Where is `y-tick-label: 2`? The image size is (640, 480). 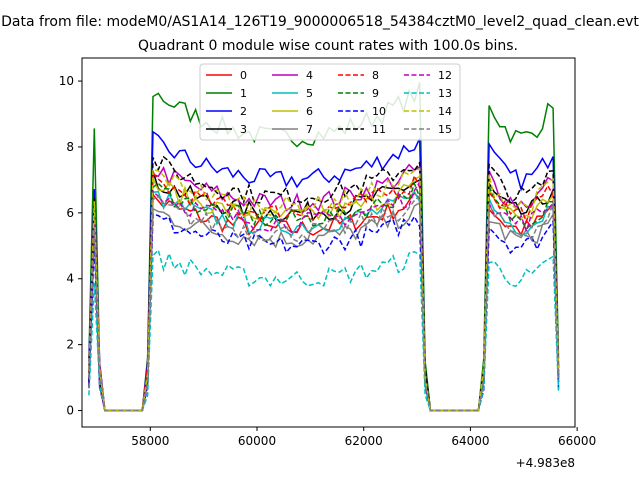 y-tick-label: 2 is located at coordinates (70, 345).